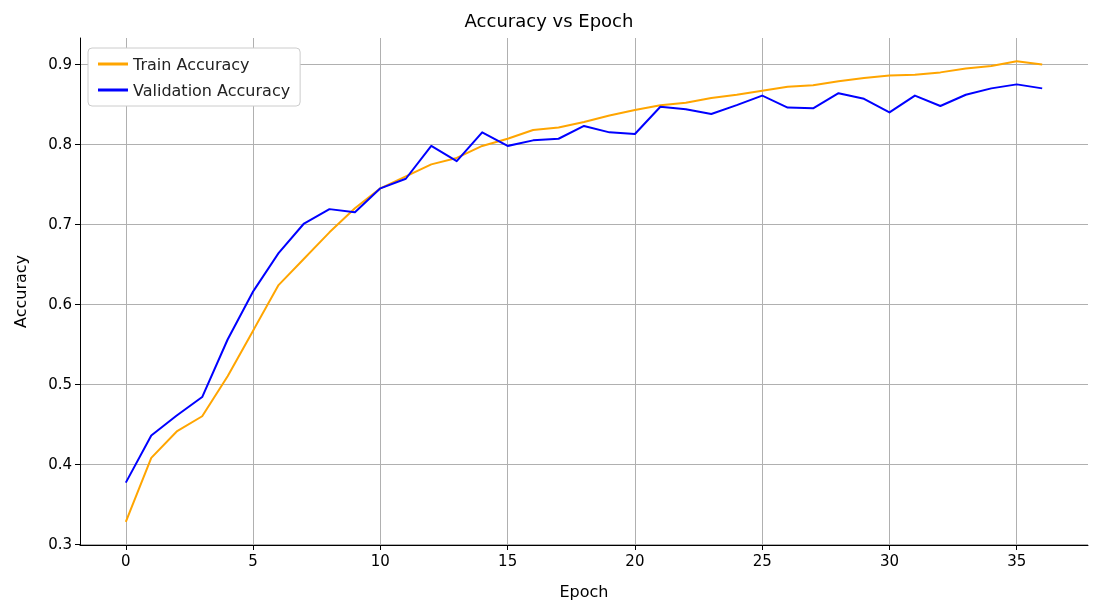  What do you see at coordinates (60, 64) in the screenshot?
I see `y-tick-label: 0.9` at bounding box center [60, 64].